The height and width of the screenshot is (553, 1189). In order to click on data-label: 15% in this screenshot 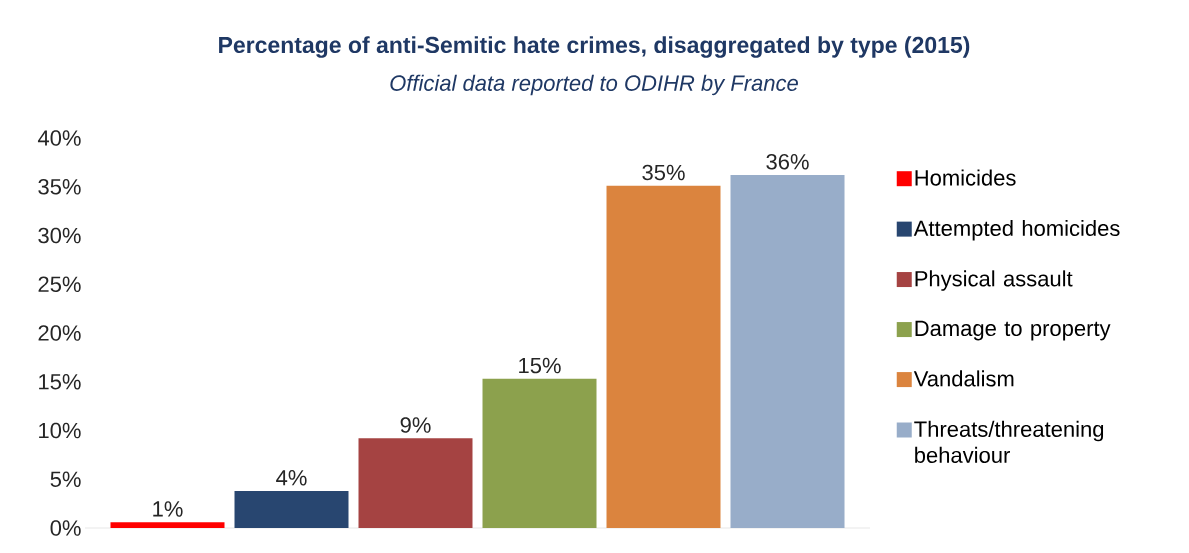, I will do `click(540, 365)`.